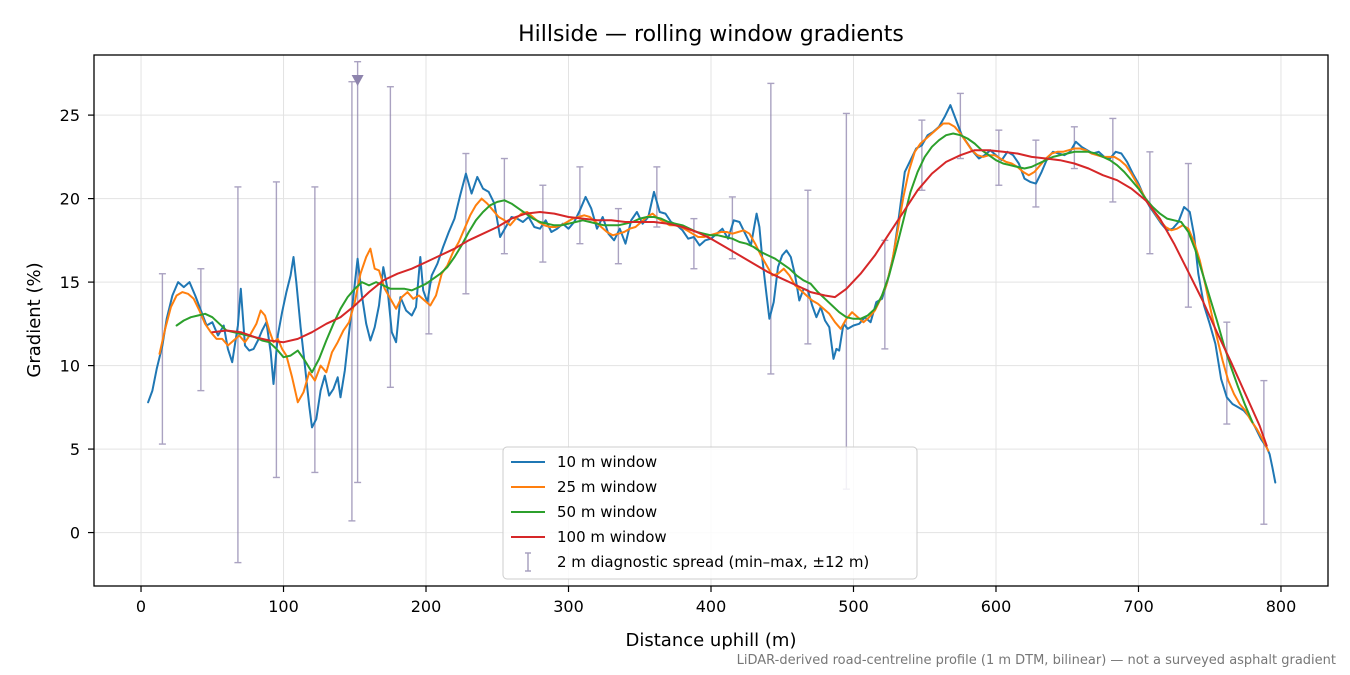  What do you see at coordinates (70, 282) in the screenshot?
I see `y-tick-label: 15` at bounding box center [70, 282].